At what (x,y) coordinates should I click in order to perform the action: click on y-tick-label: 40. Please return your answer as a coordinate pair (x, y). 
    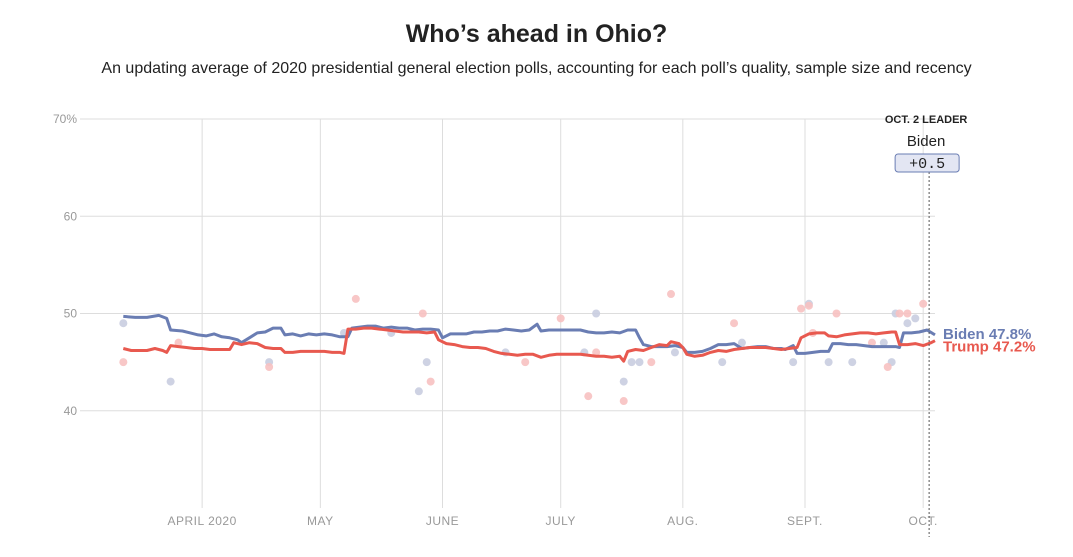
    Looking at the image, I should click on (71, 411).